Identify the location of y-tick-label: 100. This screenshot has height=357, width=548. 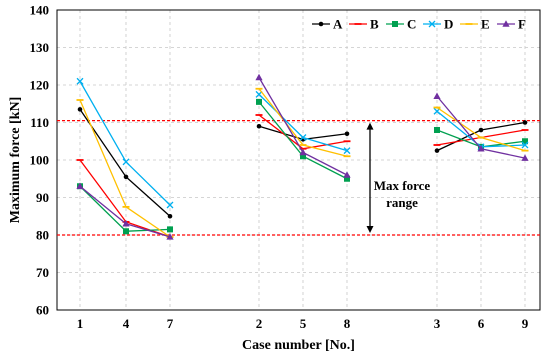
(40, 160).